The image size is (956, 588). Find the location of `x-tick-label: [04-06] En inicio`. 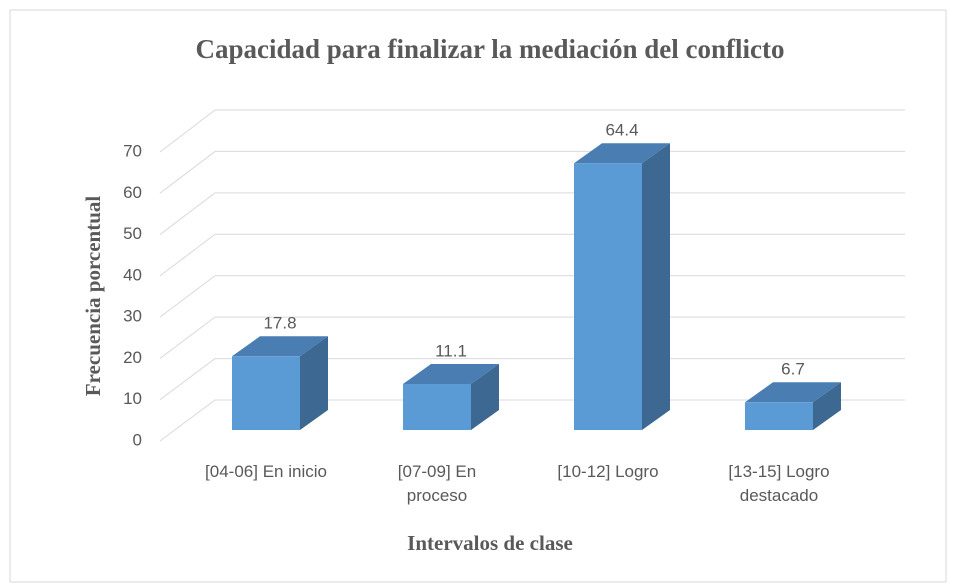

x-tick-label: [04-06] En inicio is located at coordinates (266, 471).